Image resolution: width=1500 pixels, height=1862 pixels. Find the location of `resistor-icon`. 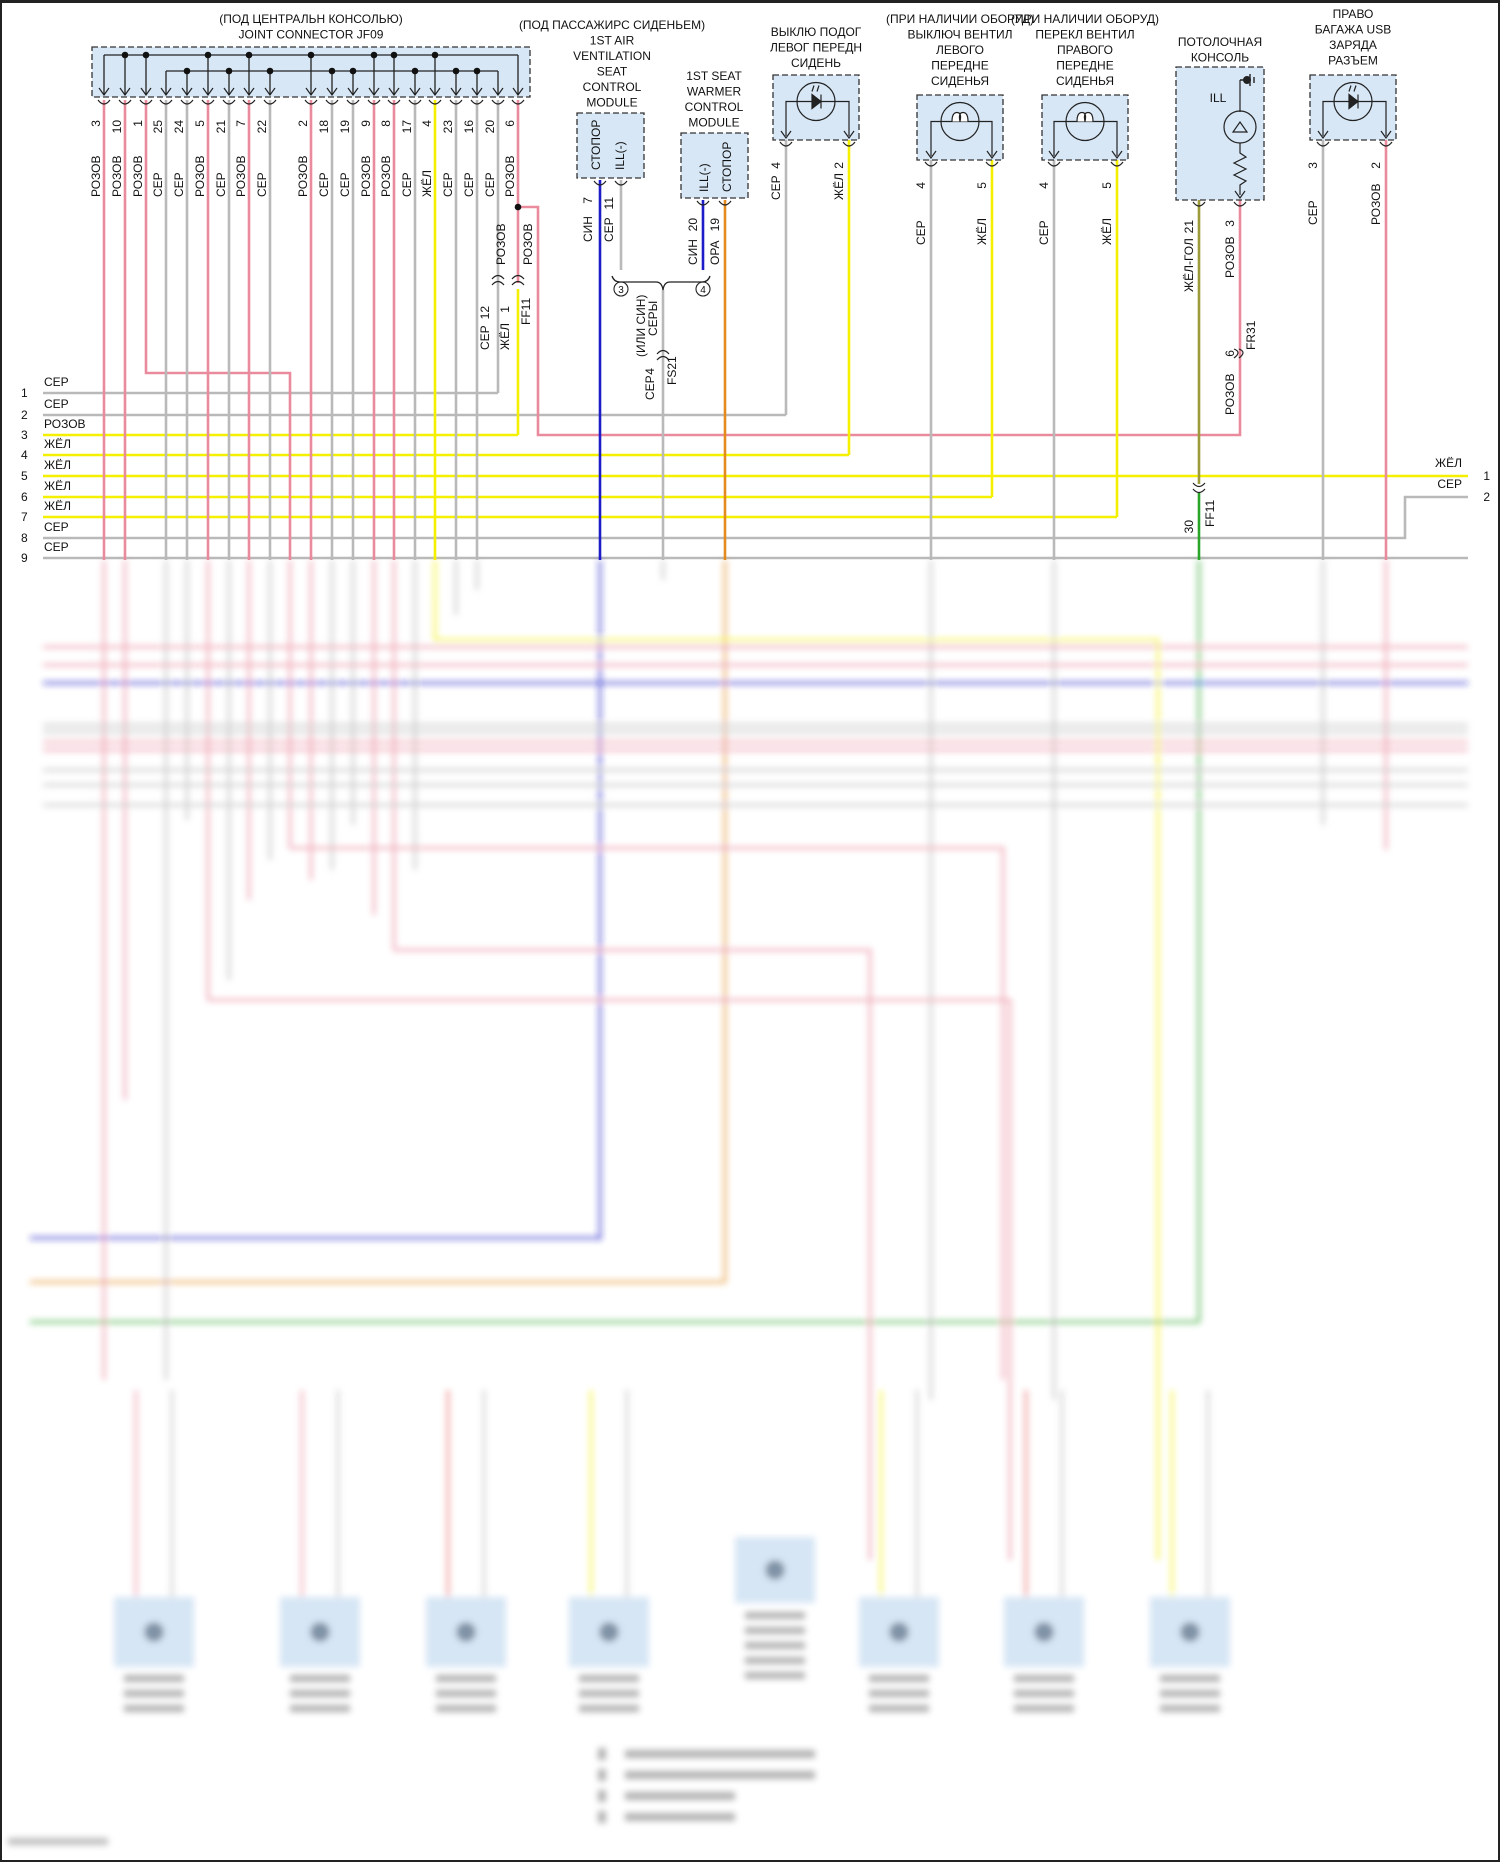

resistor-icon is located at coordinates (1240, 137).